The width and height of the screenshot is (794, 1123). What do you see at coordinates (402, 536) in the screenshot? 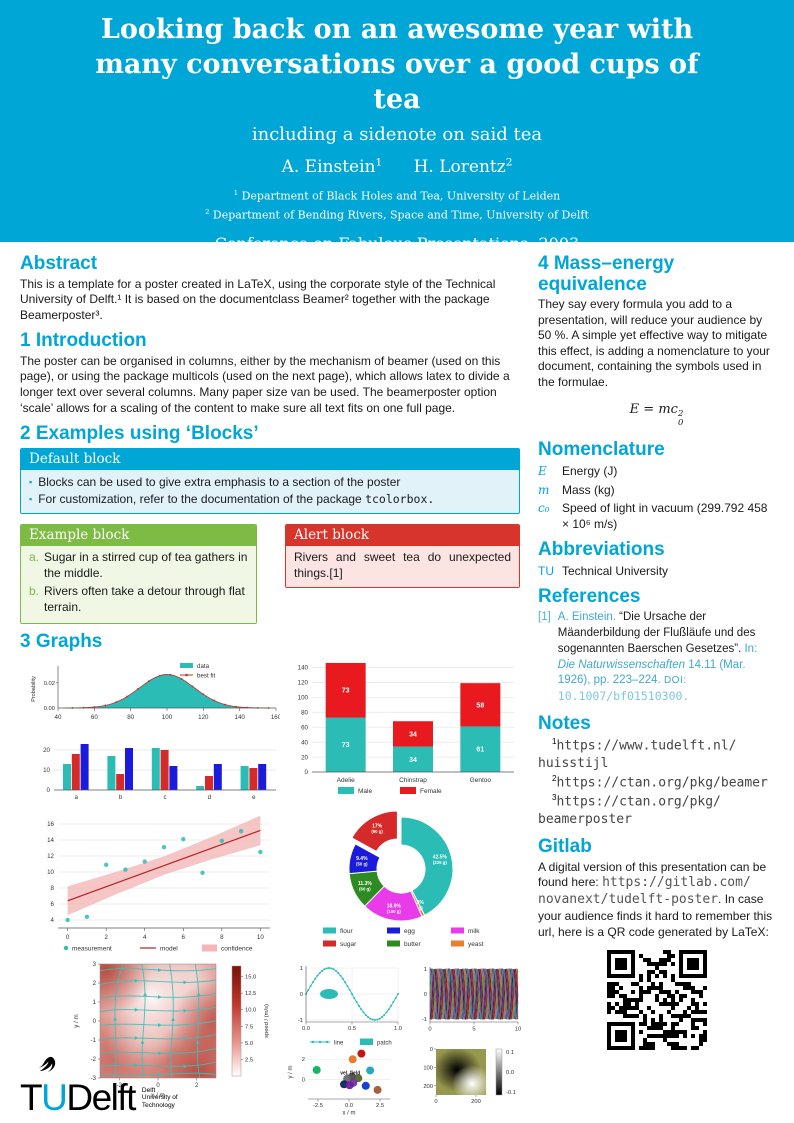
I see `alert-block-title: Alert block` at bounding box center [402, 536].